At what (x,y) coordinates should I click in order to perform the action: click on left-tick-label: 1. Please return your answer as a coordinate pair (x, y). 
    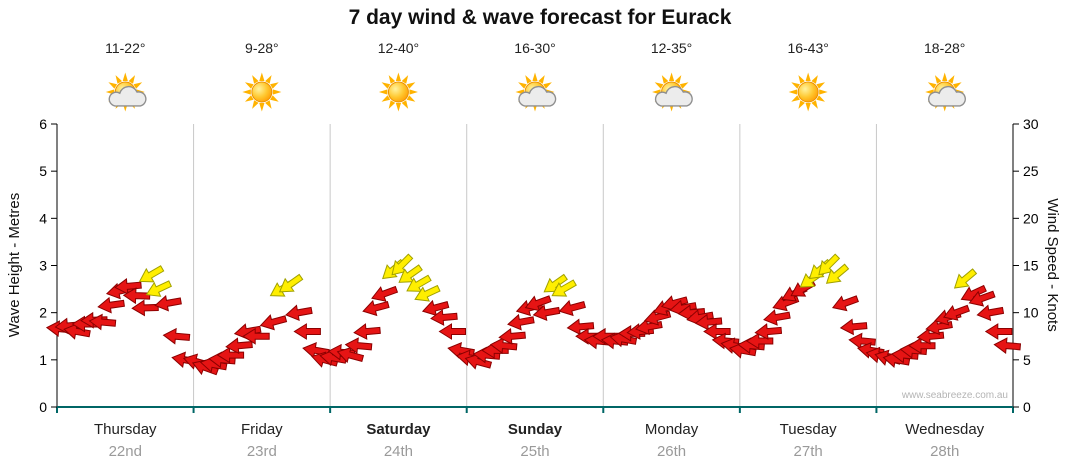
    Looking at the image, I should click on (43, 360).